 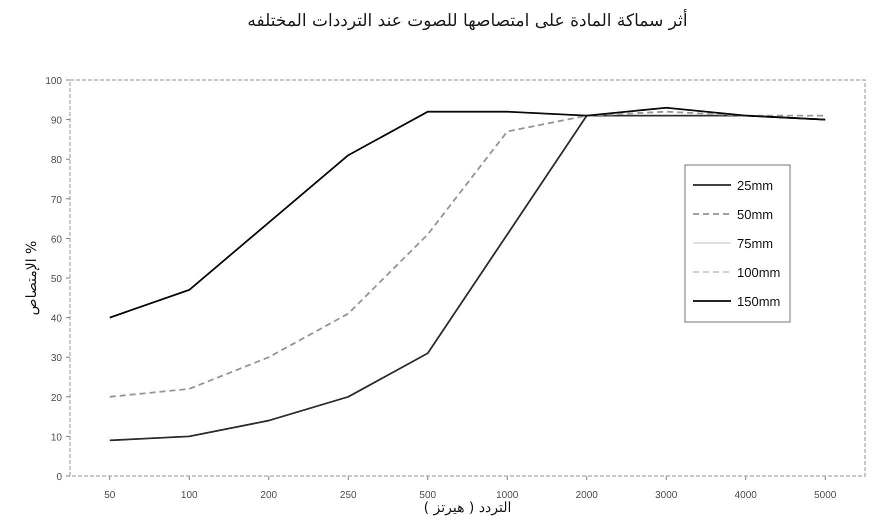 I want to click on x-axis-title: التردد ( هيرتز ), so click(x=468, y=508).